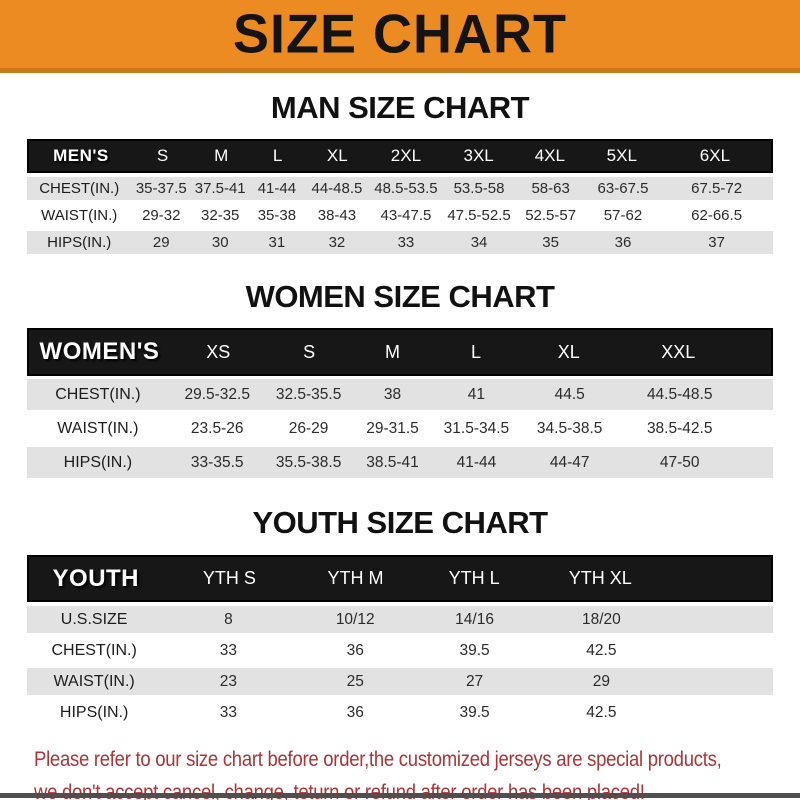 The image size is (800, 800). What do you see at coordinates (569, 428) in the screenshot?
I see `size-value-cell: 34.5-38.5` at bounding box center [569, 428].